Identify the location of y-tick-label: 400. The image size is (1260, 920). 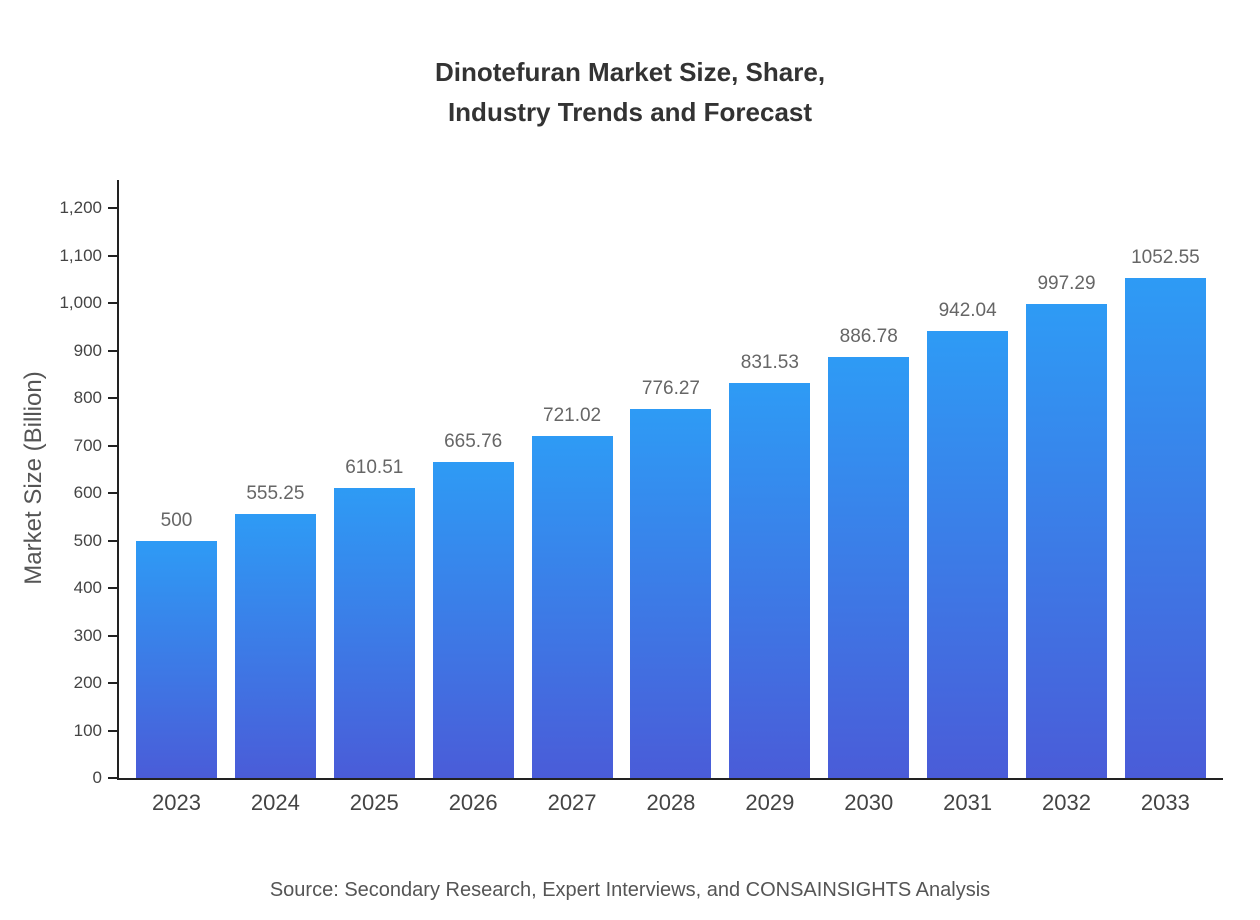
(87, 587).